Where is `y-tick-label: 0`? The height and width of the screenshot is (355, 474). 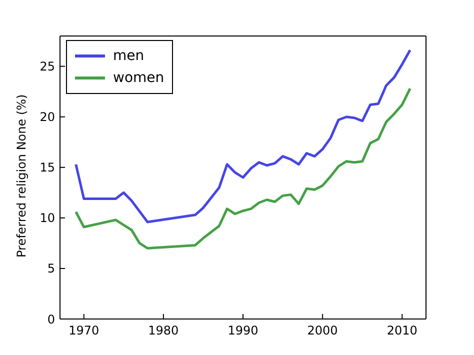 y-tick-label: 0 is located at coordinates (51, 319).